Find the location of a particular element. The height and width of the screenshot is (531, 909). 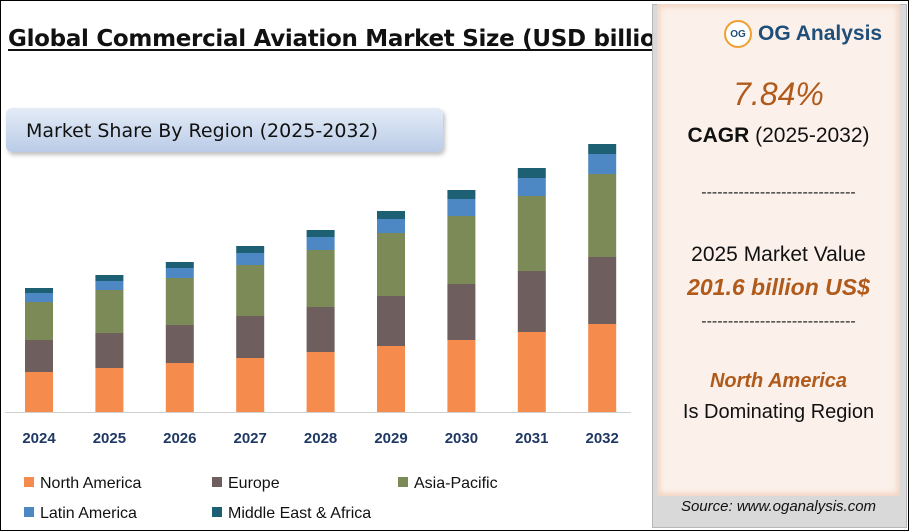

bar-2027-latin-america is located at coordinates (250, 259).